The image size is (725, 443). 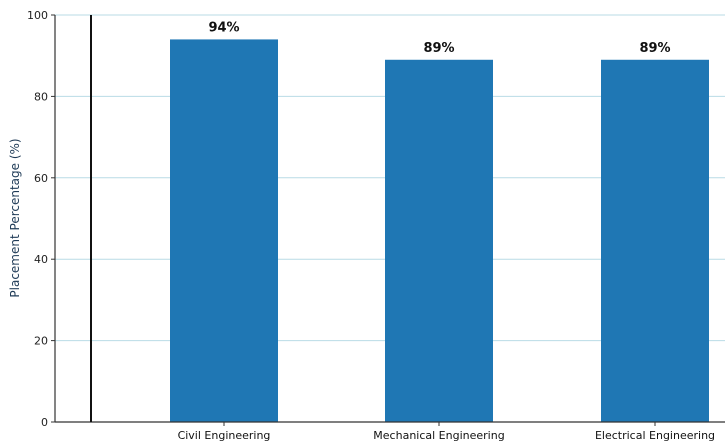 I want to click on y-tick-label: 20, so click(x=41, y=341).